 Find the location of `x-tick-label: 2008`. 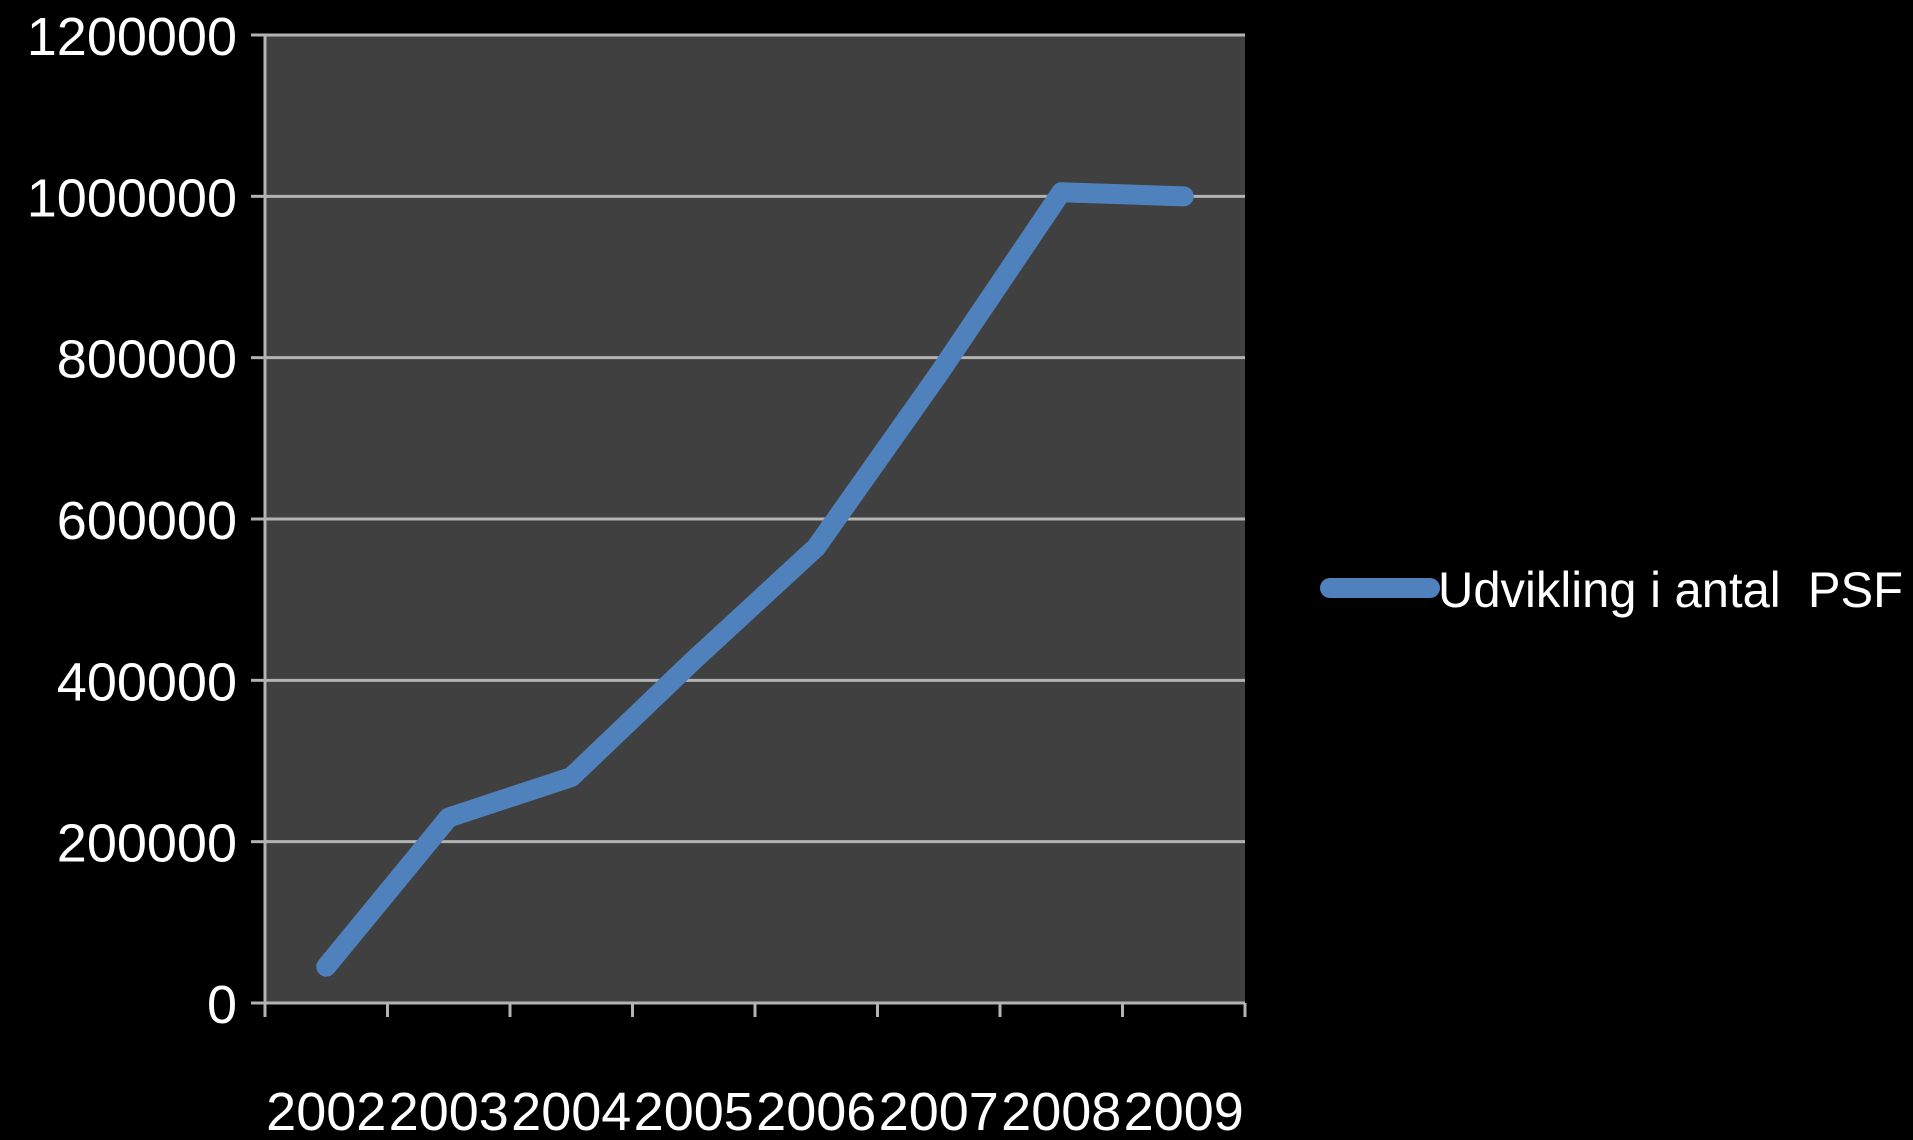

x-tick-label: 2008 is located at coordinates (1061, 1111).